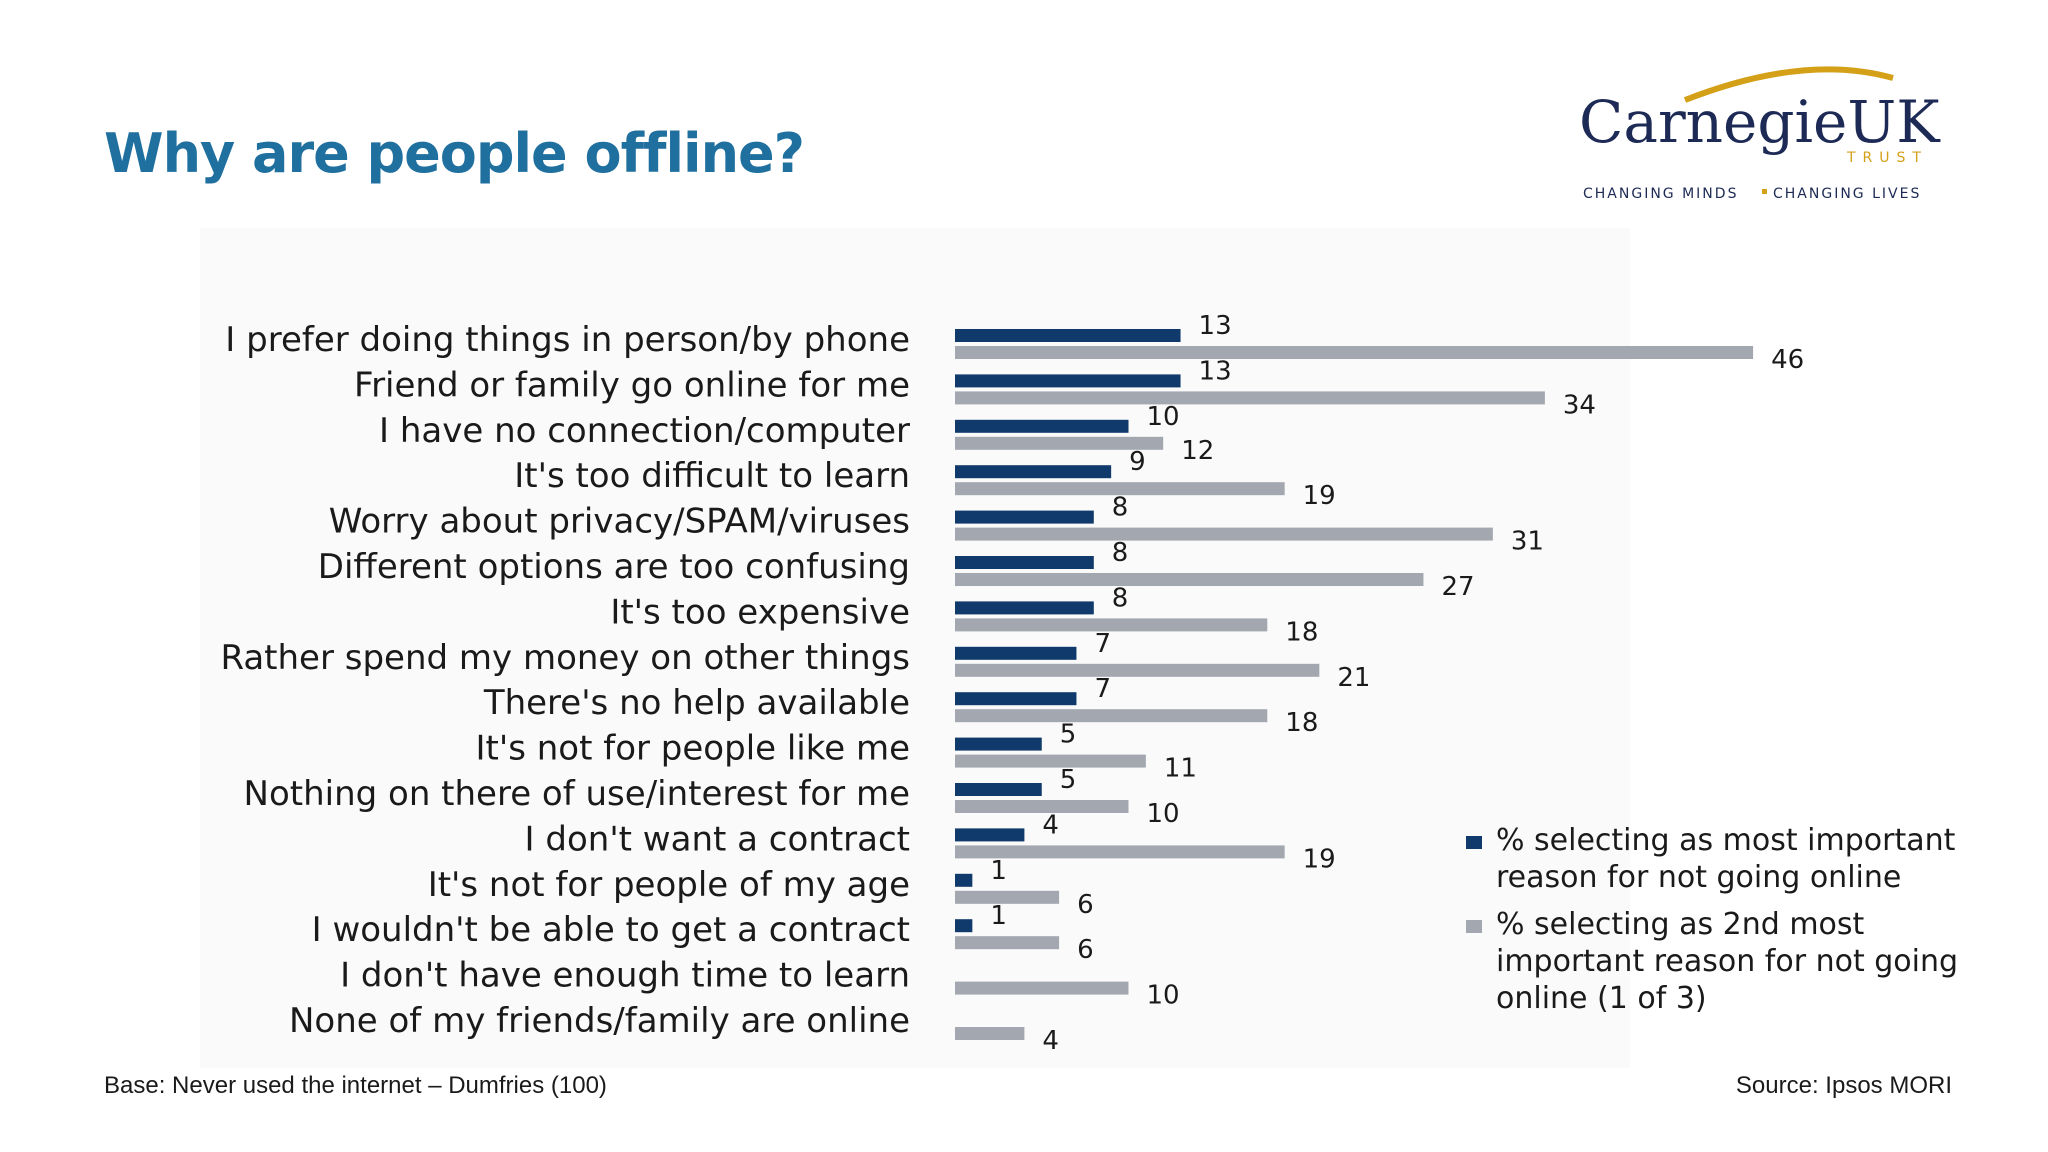  What do you see at coordinates (599, 1021) in the screenshot?
I see `category-label: None of my friends/family are online` at bounding box center [599, 1021].